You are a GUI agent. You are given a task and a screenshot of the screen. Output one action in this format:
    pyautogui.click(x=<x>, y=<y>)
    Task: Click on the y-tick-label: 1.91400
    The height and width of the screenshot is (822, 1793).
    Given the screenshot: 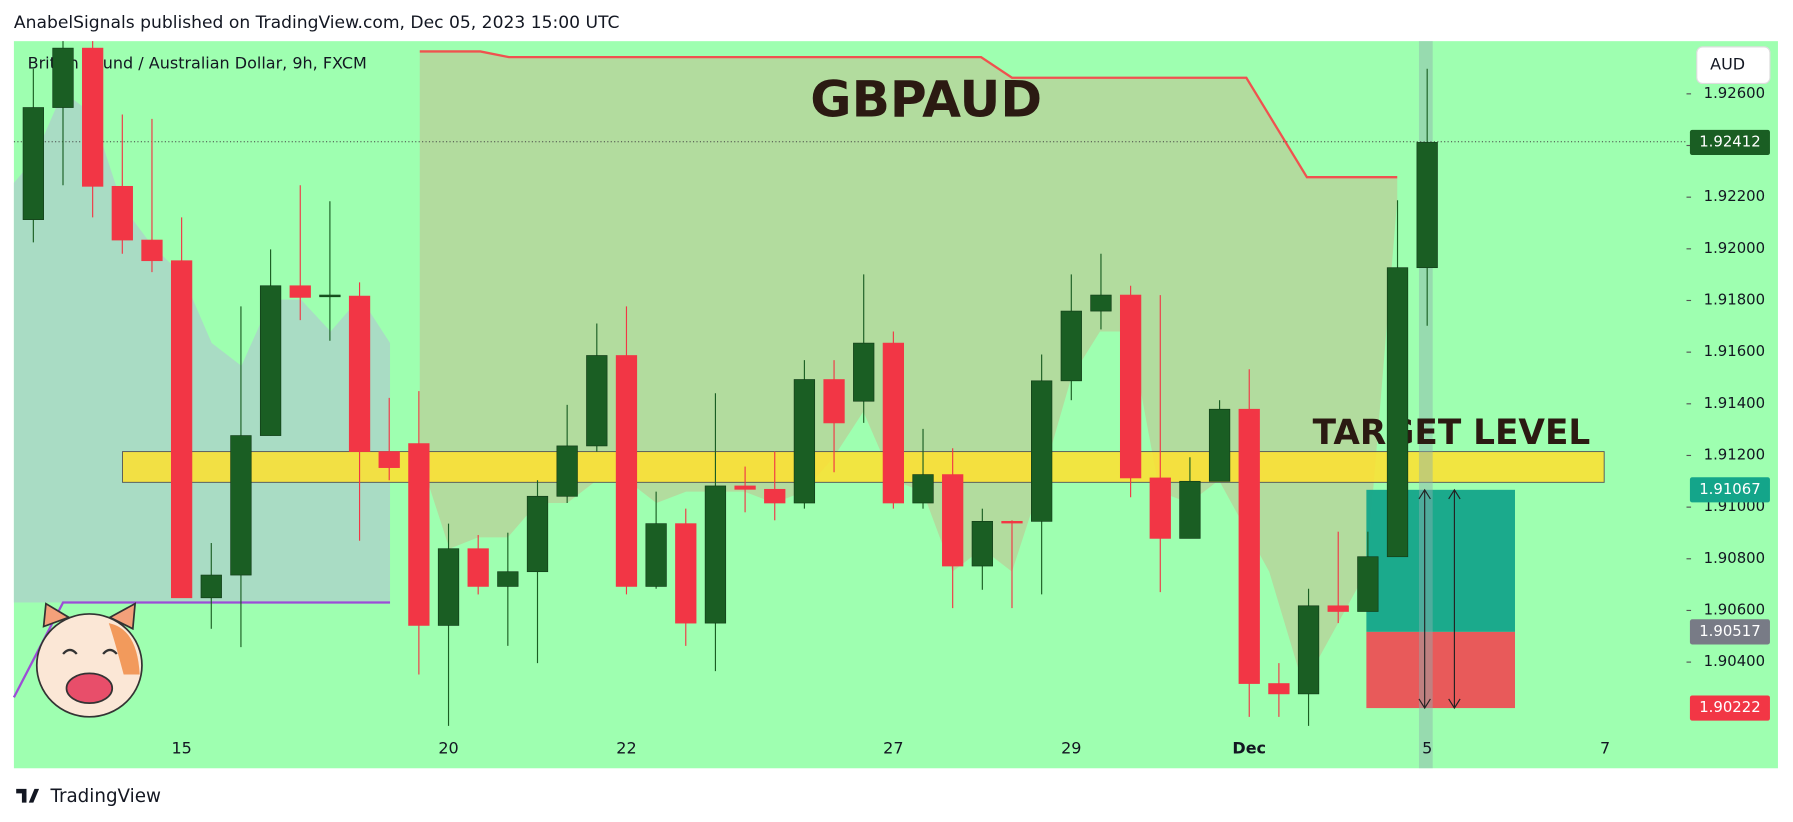 What is the action you would take?
    pyautogui.click(x=1734, y=403)
    